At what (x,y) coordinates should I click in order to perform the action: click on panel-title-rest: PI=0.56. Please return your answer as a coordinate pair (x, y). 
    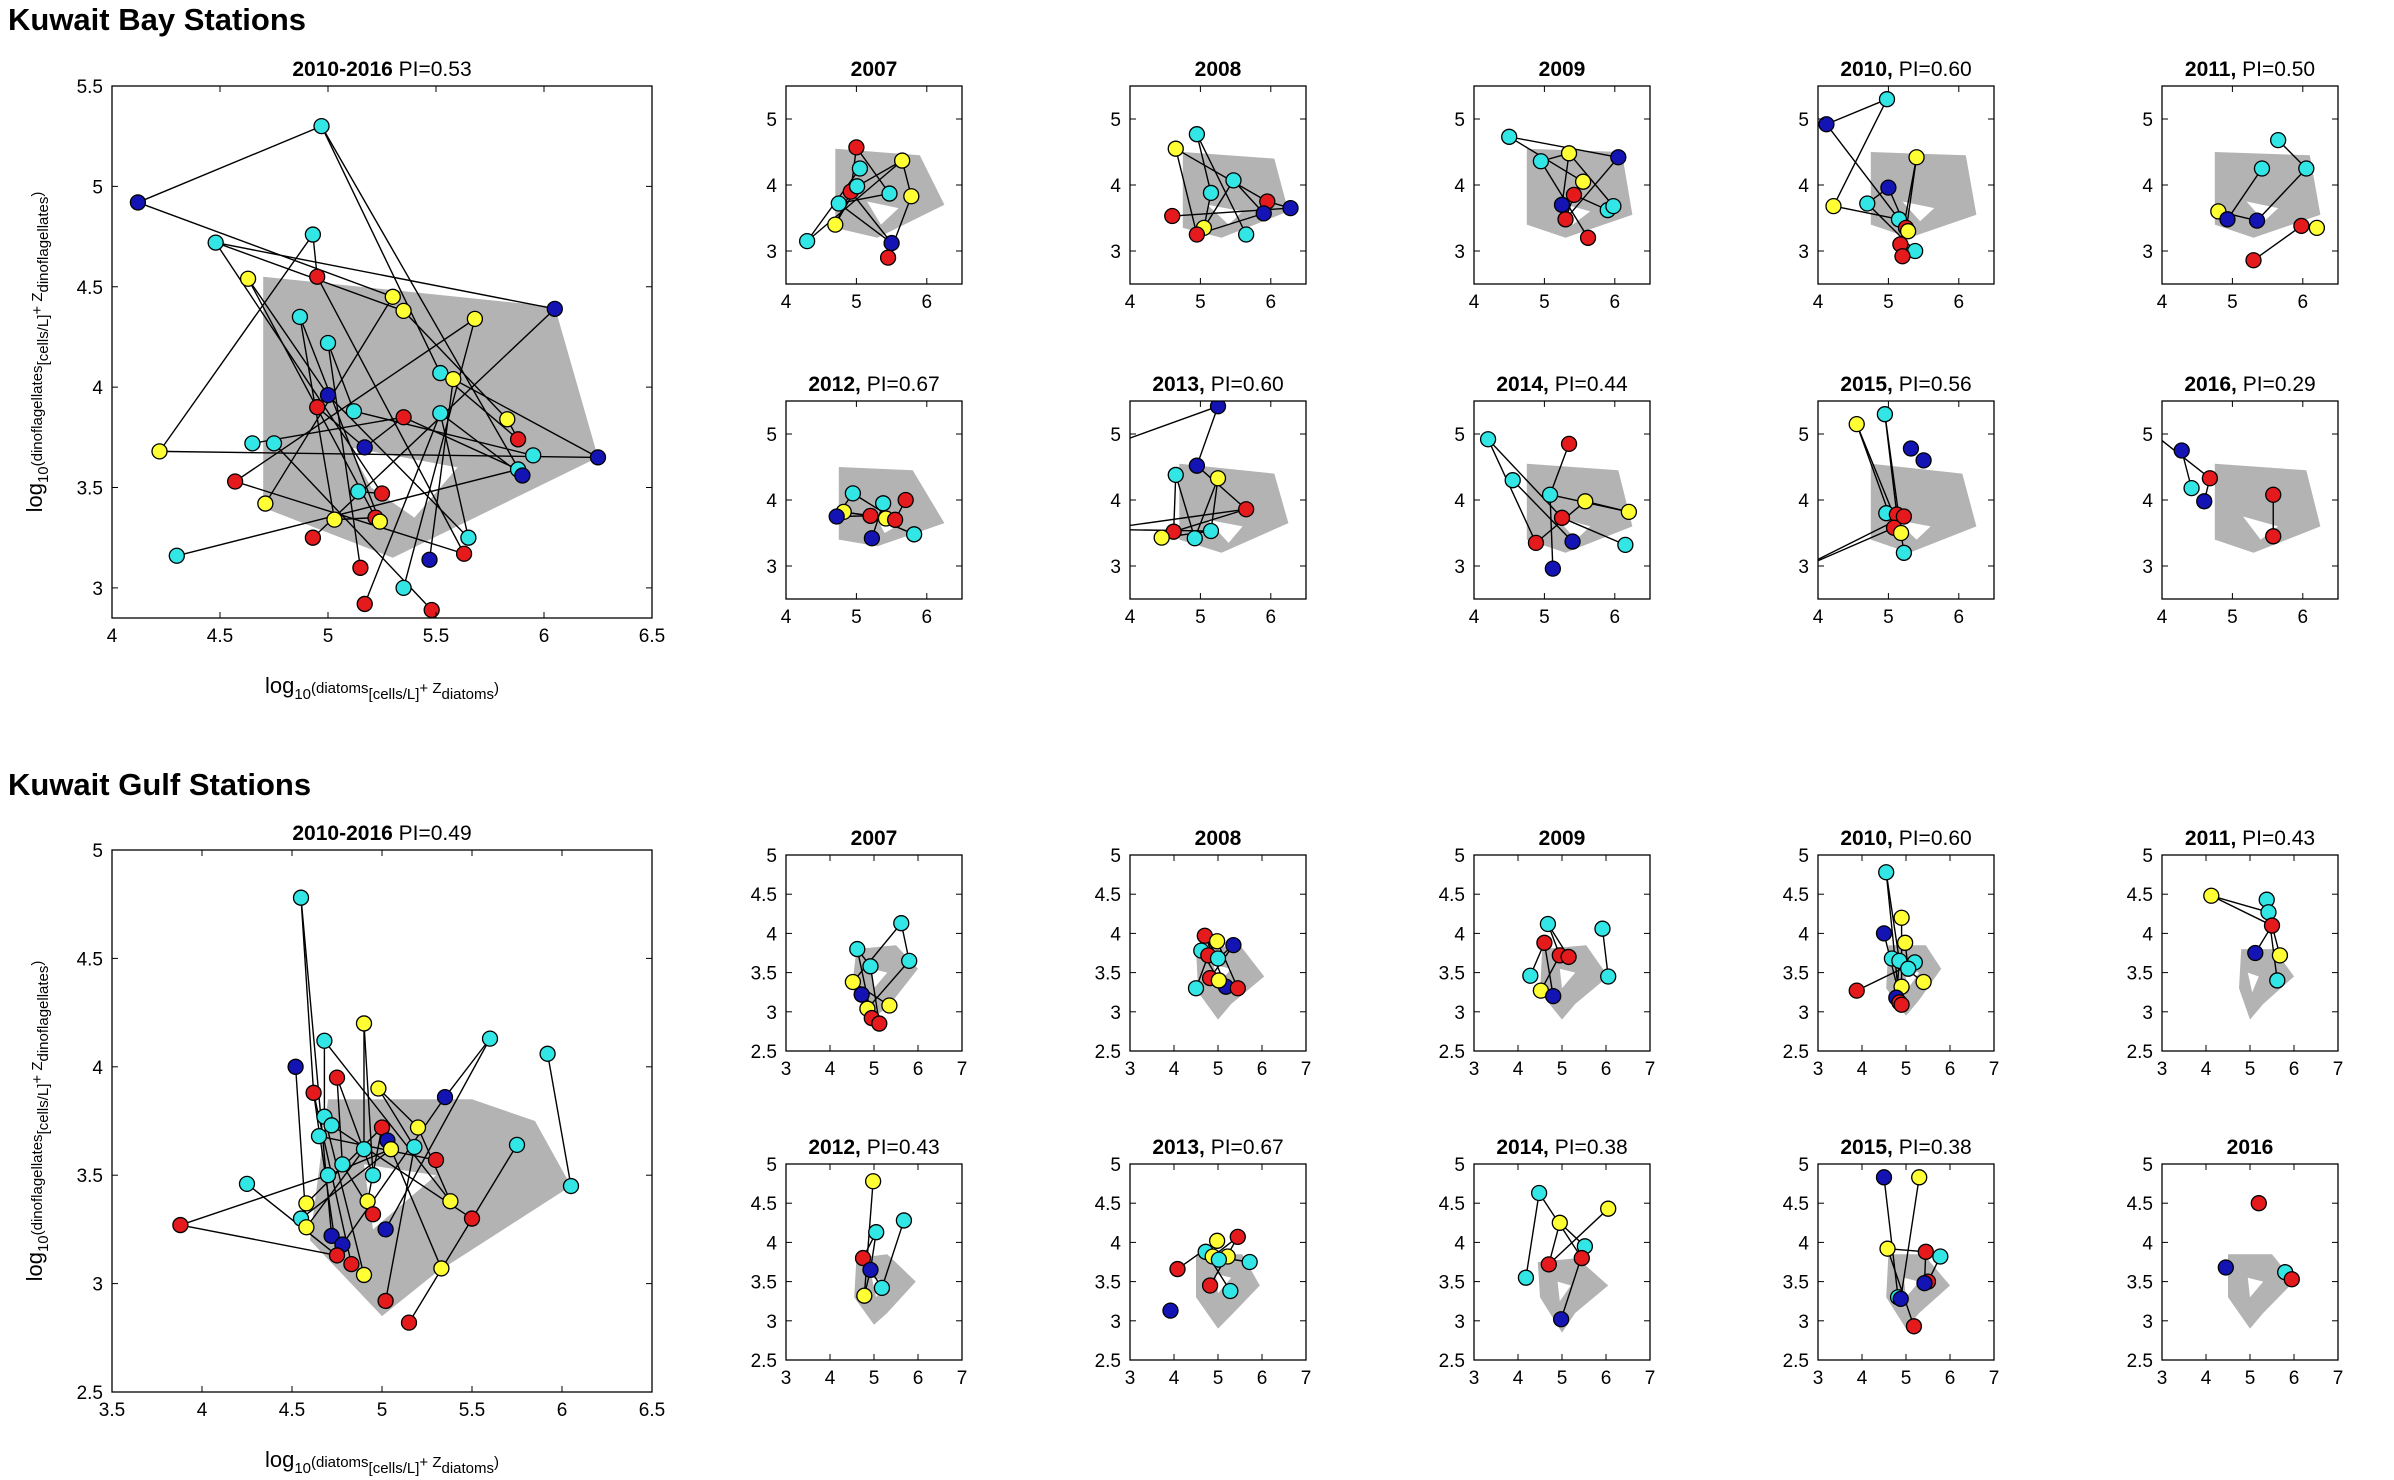
    Looking at the image, I should click on (1932, 384).